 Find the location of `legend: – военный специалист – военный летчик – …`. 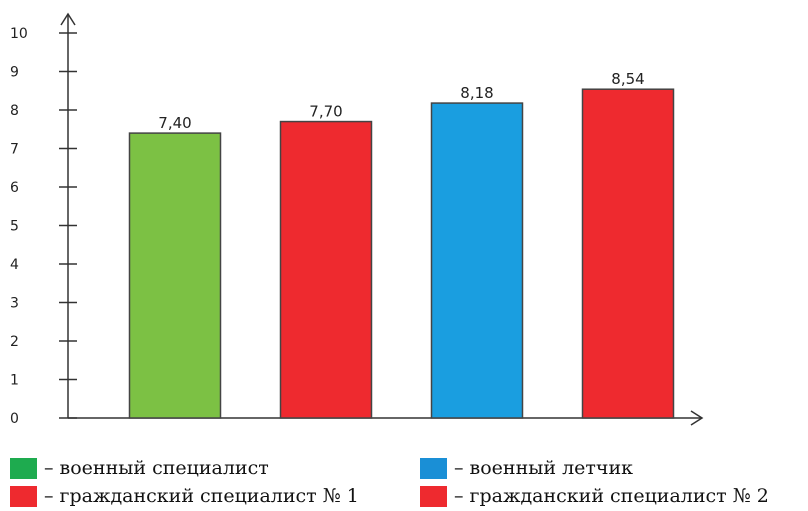

legend: – военный специалист – военный летчик – … is located at coordinates (404, 483).